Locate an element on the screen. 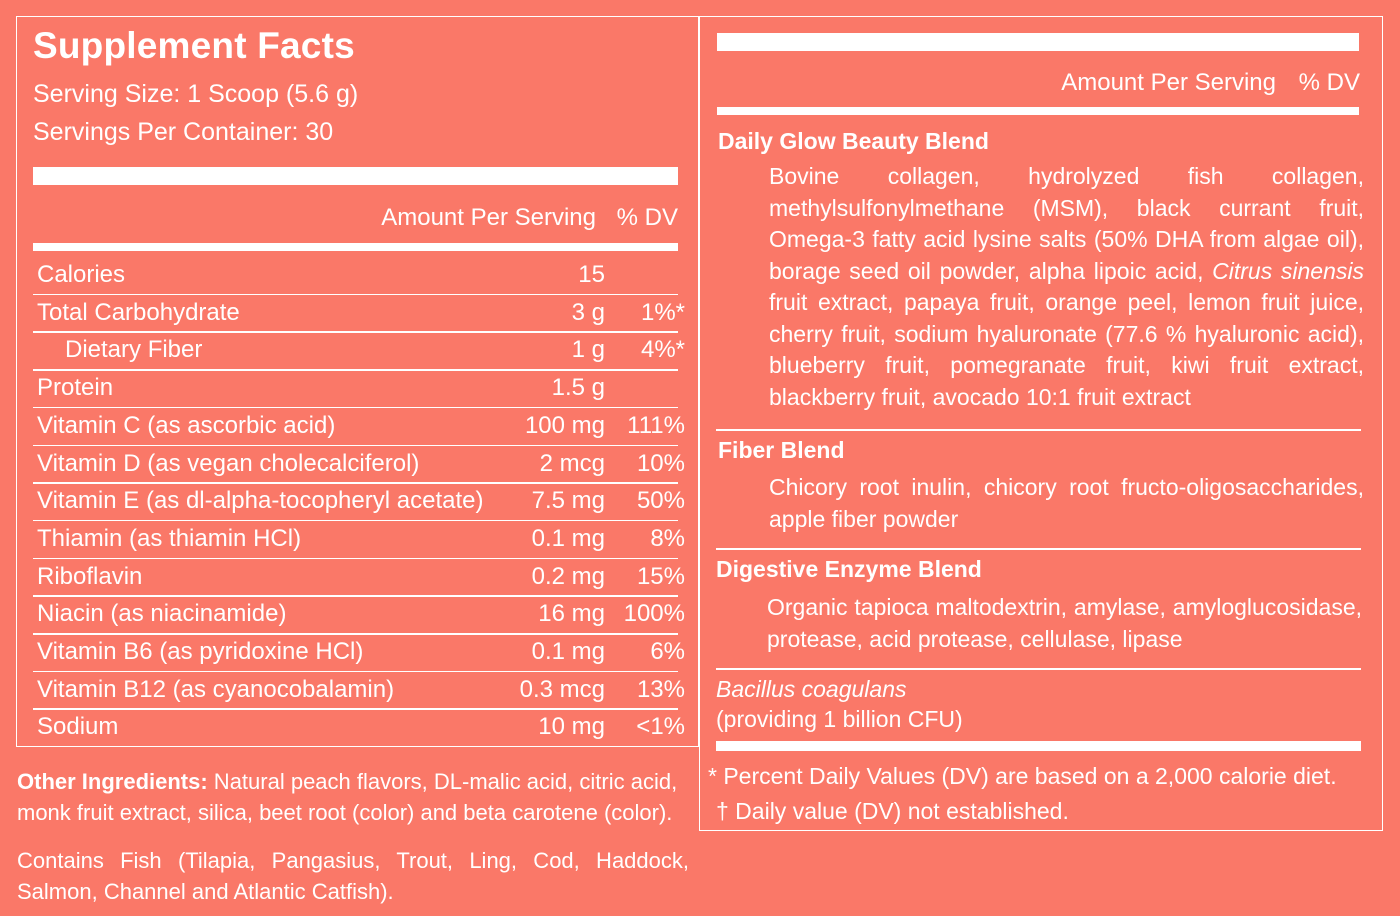 This screenshot has width=1400, height=916. nutrient-dv: 13% is located at coordinates (660, 689).